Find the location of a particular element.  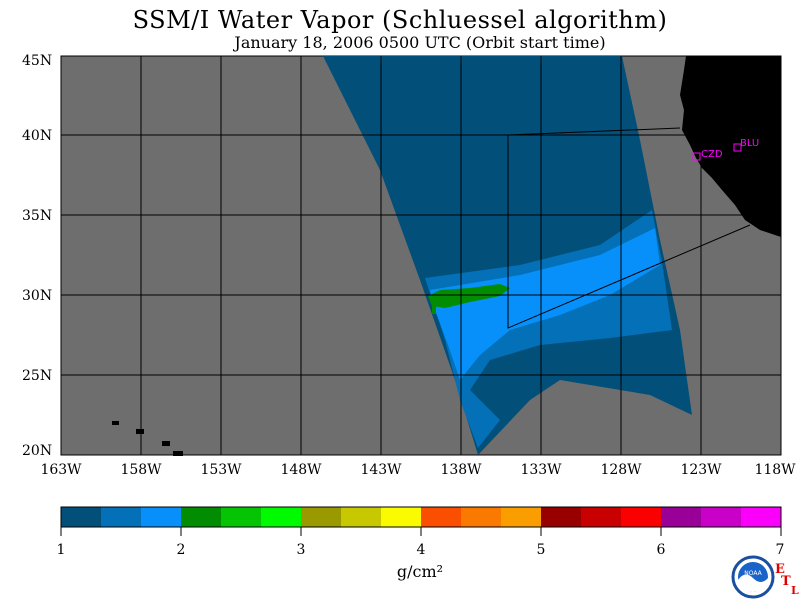

colorbar is located at coordinates (421, 517).